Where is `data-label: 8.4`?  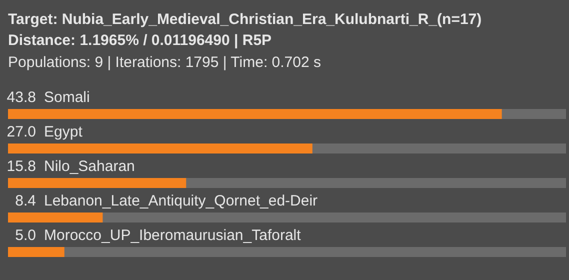
data-label: 8.4 is located at coordinates (25, 201).